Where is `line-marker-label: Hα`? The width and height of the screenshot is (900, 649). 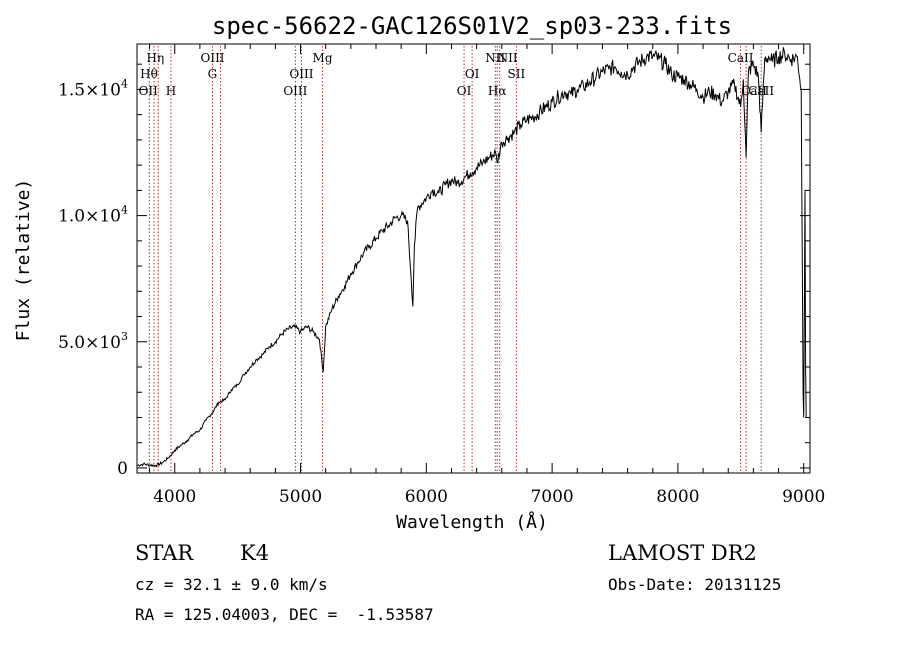 line-marker-label: Hα is located at coordinates (497, 91).